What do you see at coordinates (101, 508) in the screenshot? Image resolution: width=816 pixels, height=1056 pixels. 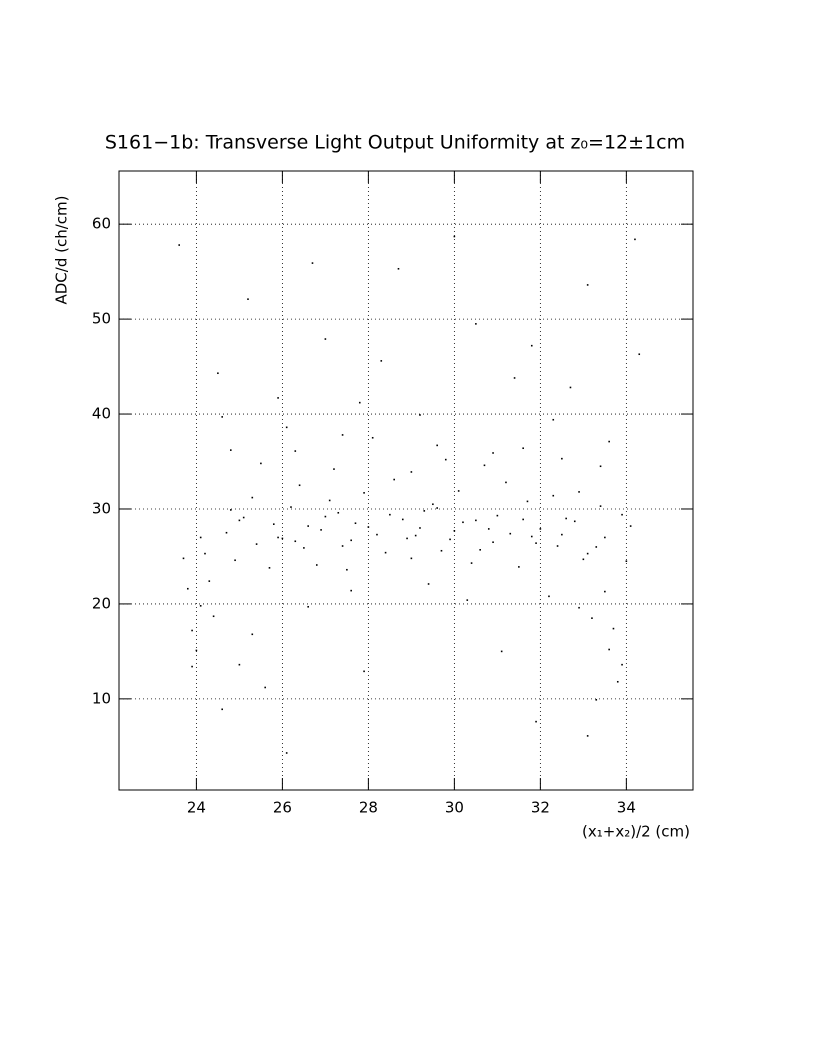 I see `y-tick-label: 30` at bounding box center [101, 508].